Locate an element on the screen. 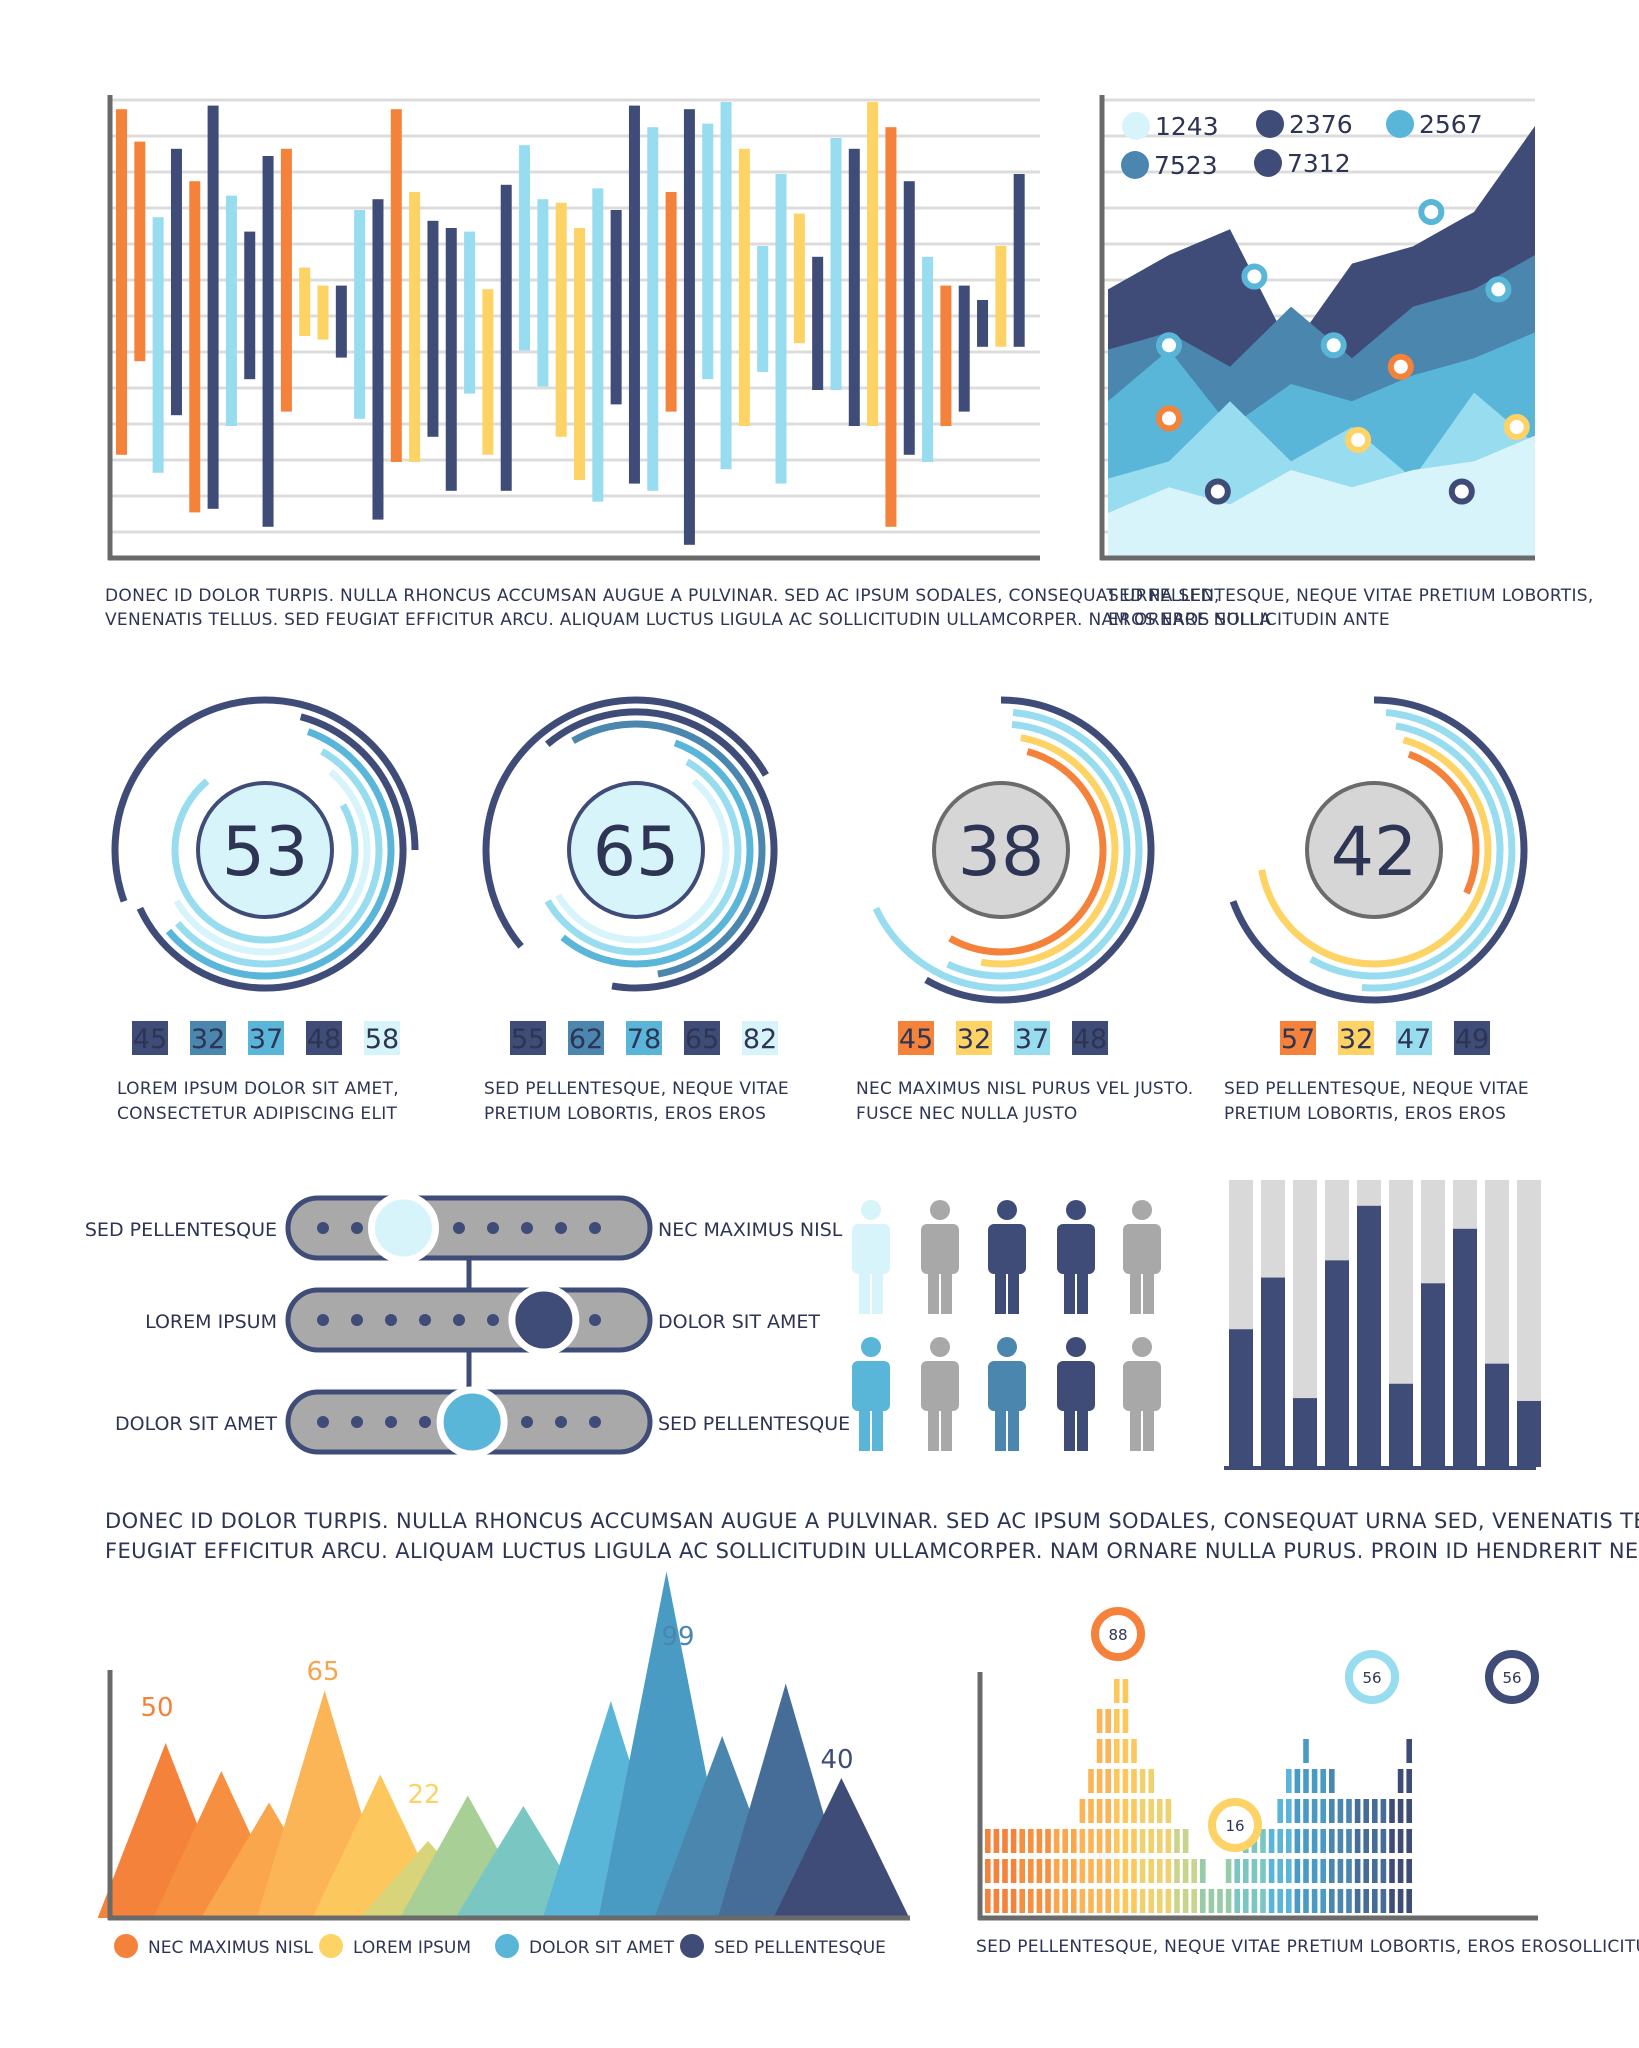 This screenshot has width=1639, height=2048. gauge-badge-value: 55 is located at coordinates (528, 1039).